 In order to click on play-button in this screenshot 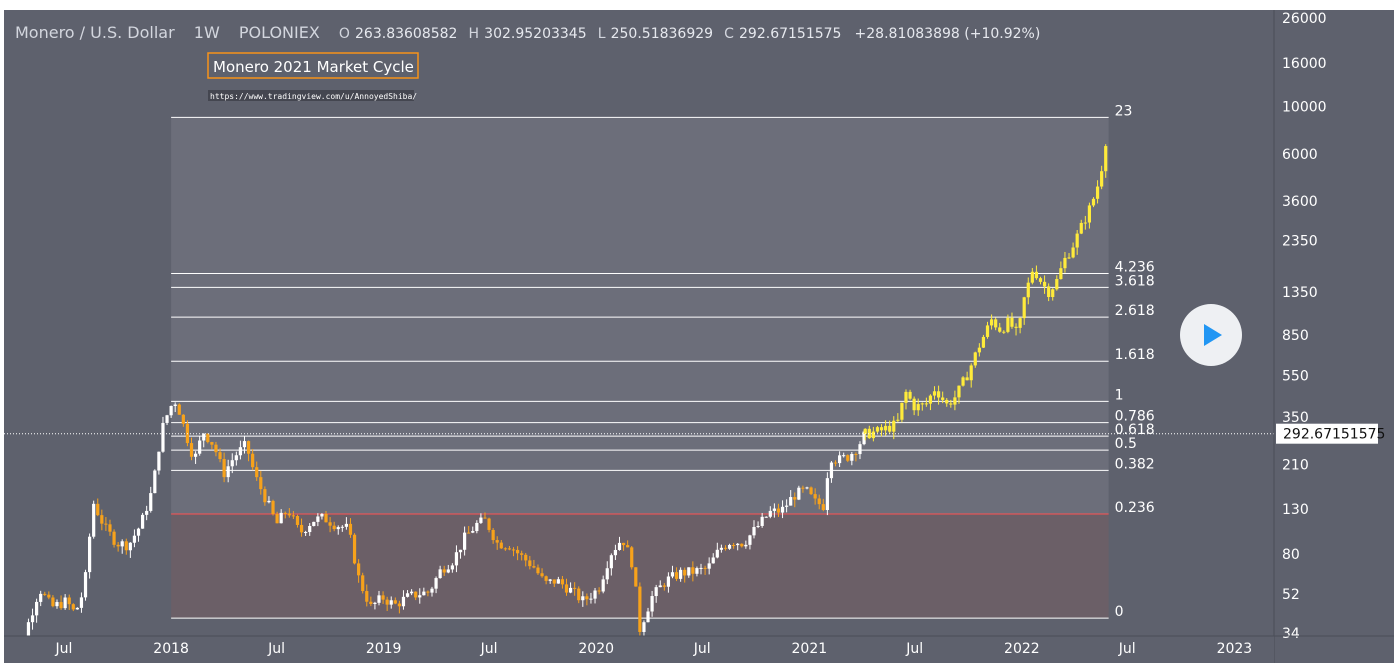, I will do `click(1211, 335)`.